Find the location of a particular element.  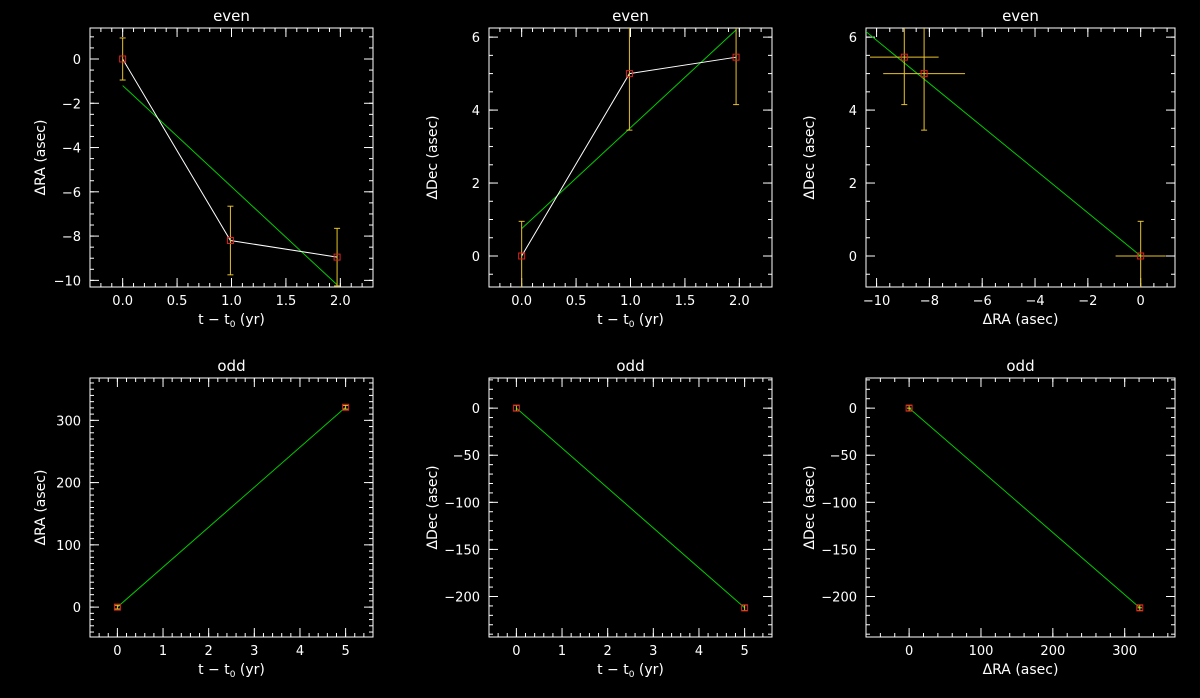

x-axis-label-main: t − t is located at coordinates (613, 670).